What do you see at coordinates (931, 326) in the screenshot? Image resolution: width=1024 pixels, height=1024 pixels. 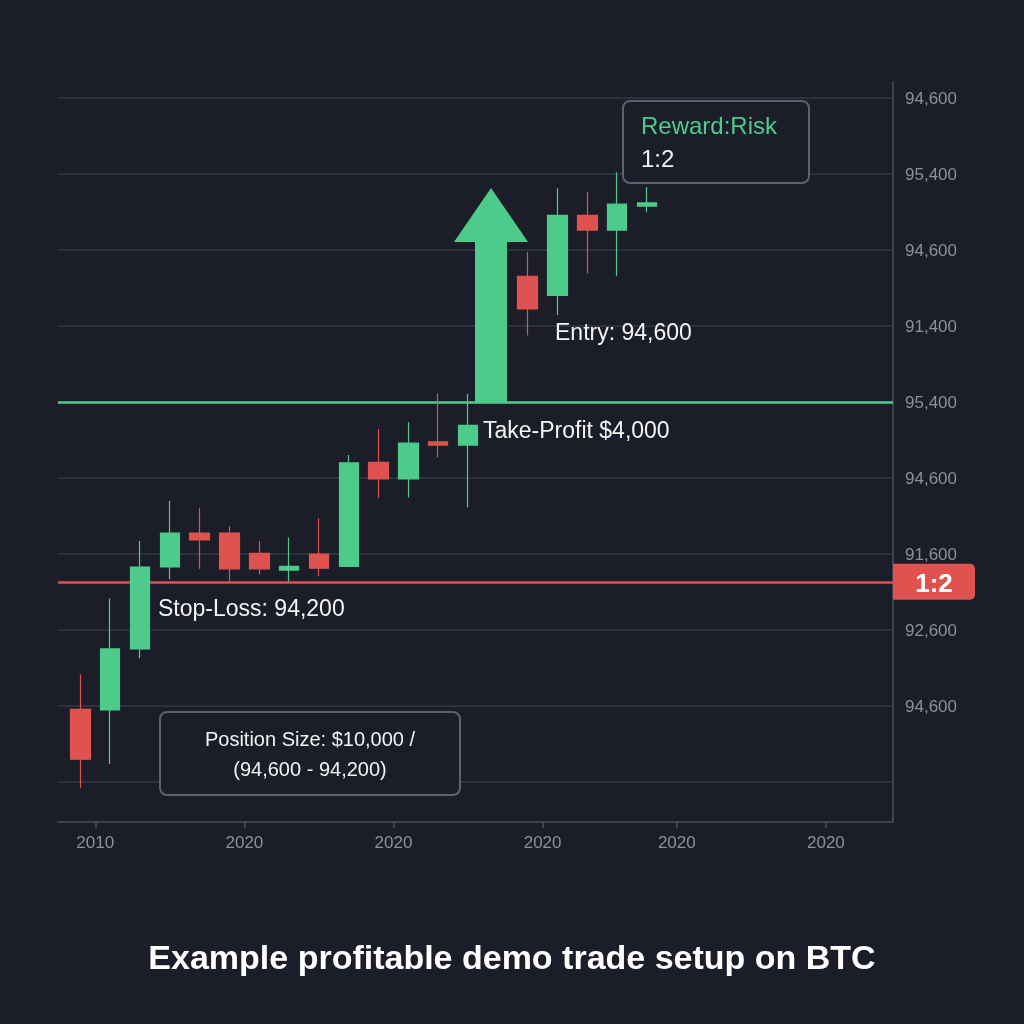 I see `text: 91,400` at bounding box center [931, 326].